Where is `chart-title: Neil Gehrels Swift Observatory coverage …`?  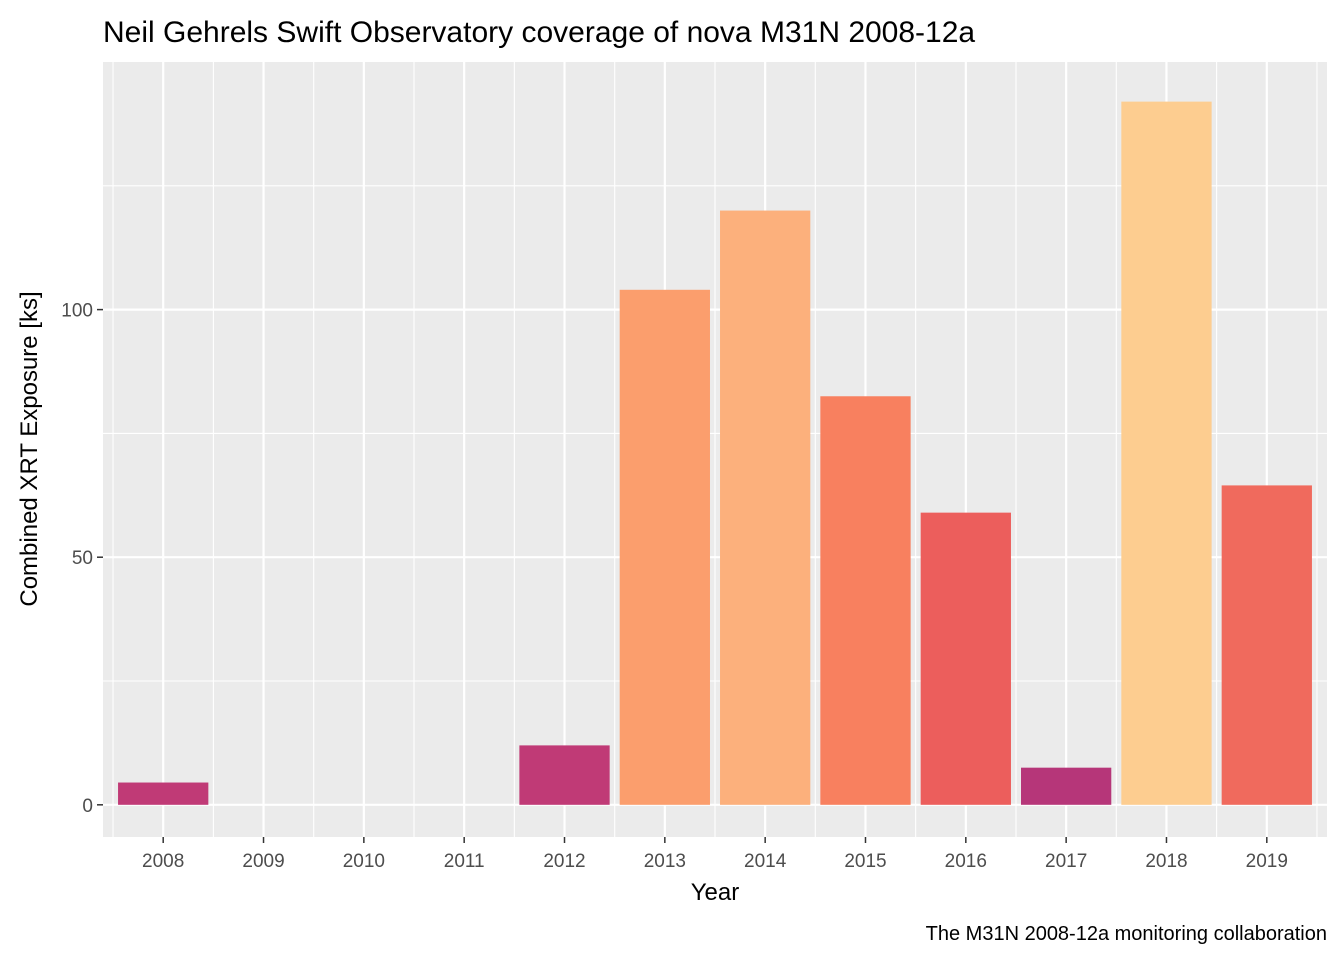 chart-title: Neil Gehrels Swift Observatory coverage … is located at coordinates (539, 32).